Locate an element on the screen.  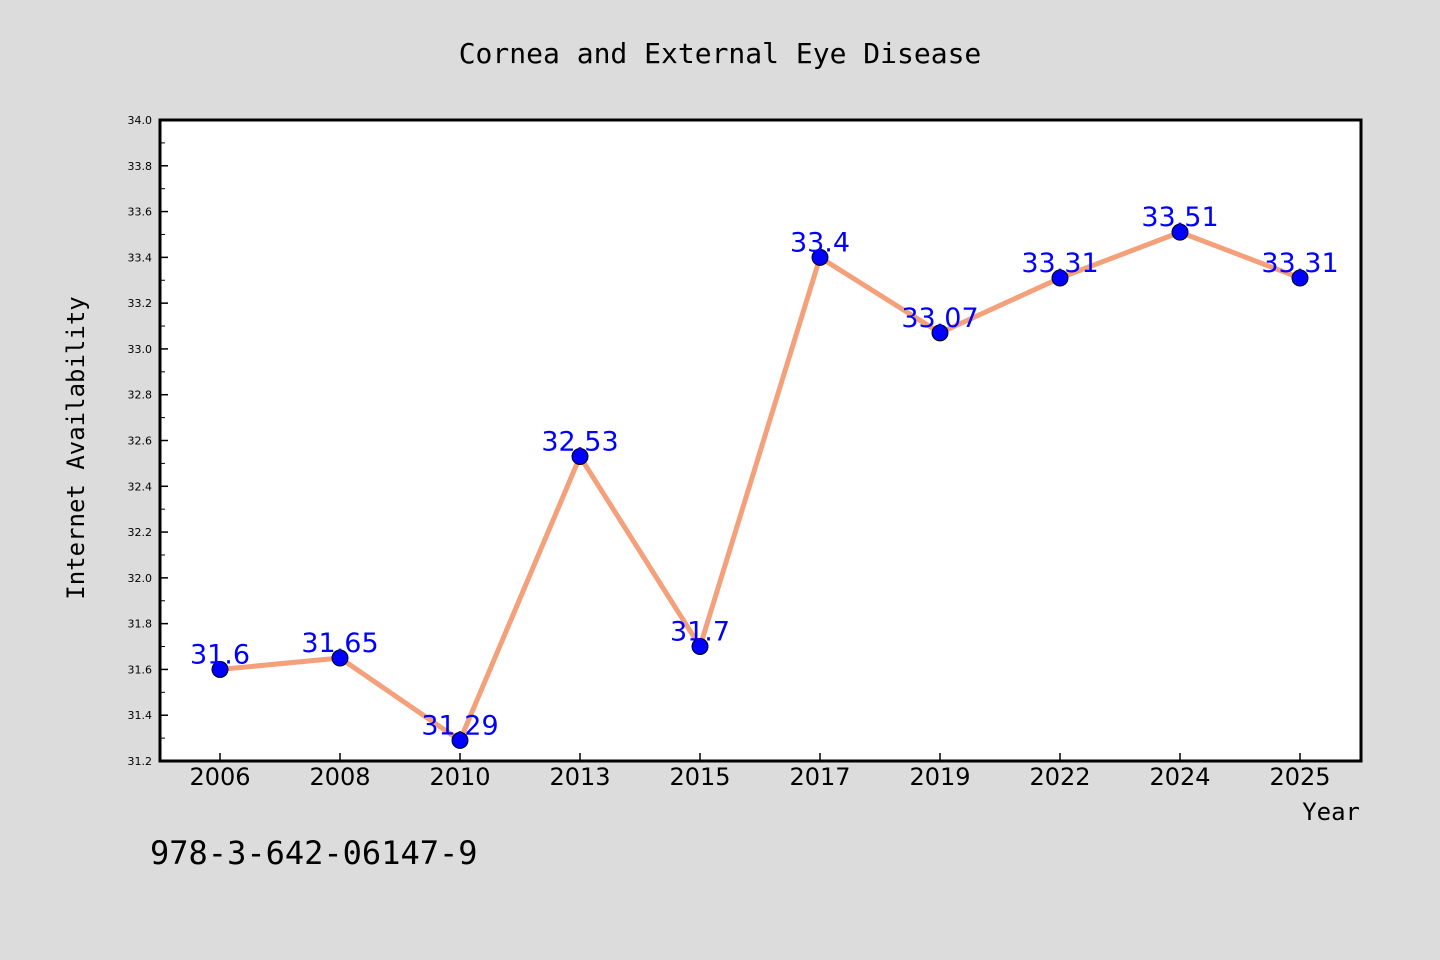
x-tick-label: 2008 is located at coordinates (339, 777).